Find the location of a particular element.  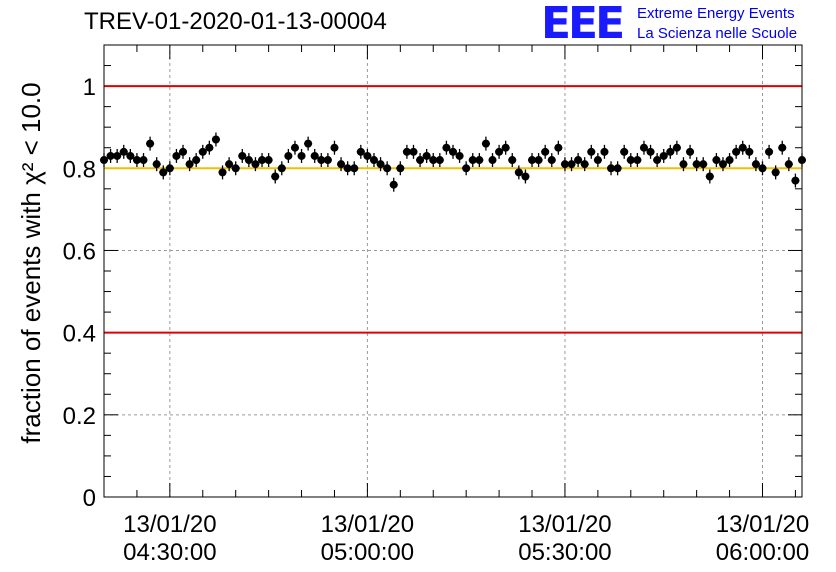

x-tick-time: 06:00:00 is located at coordinates (762, 552).